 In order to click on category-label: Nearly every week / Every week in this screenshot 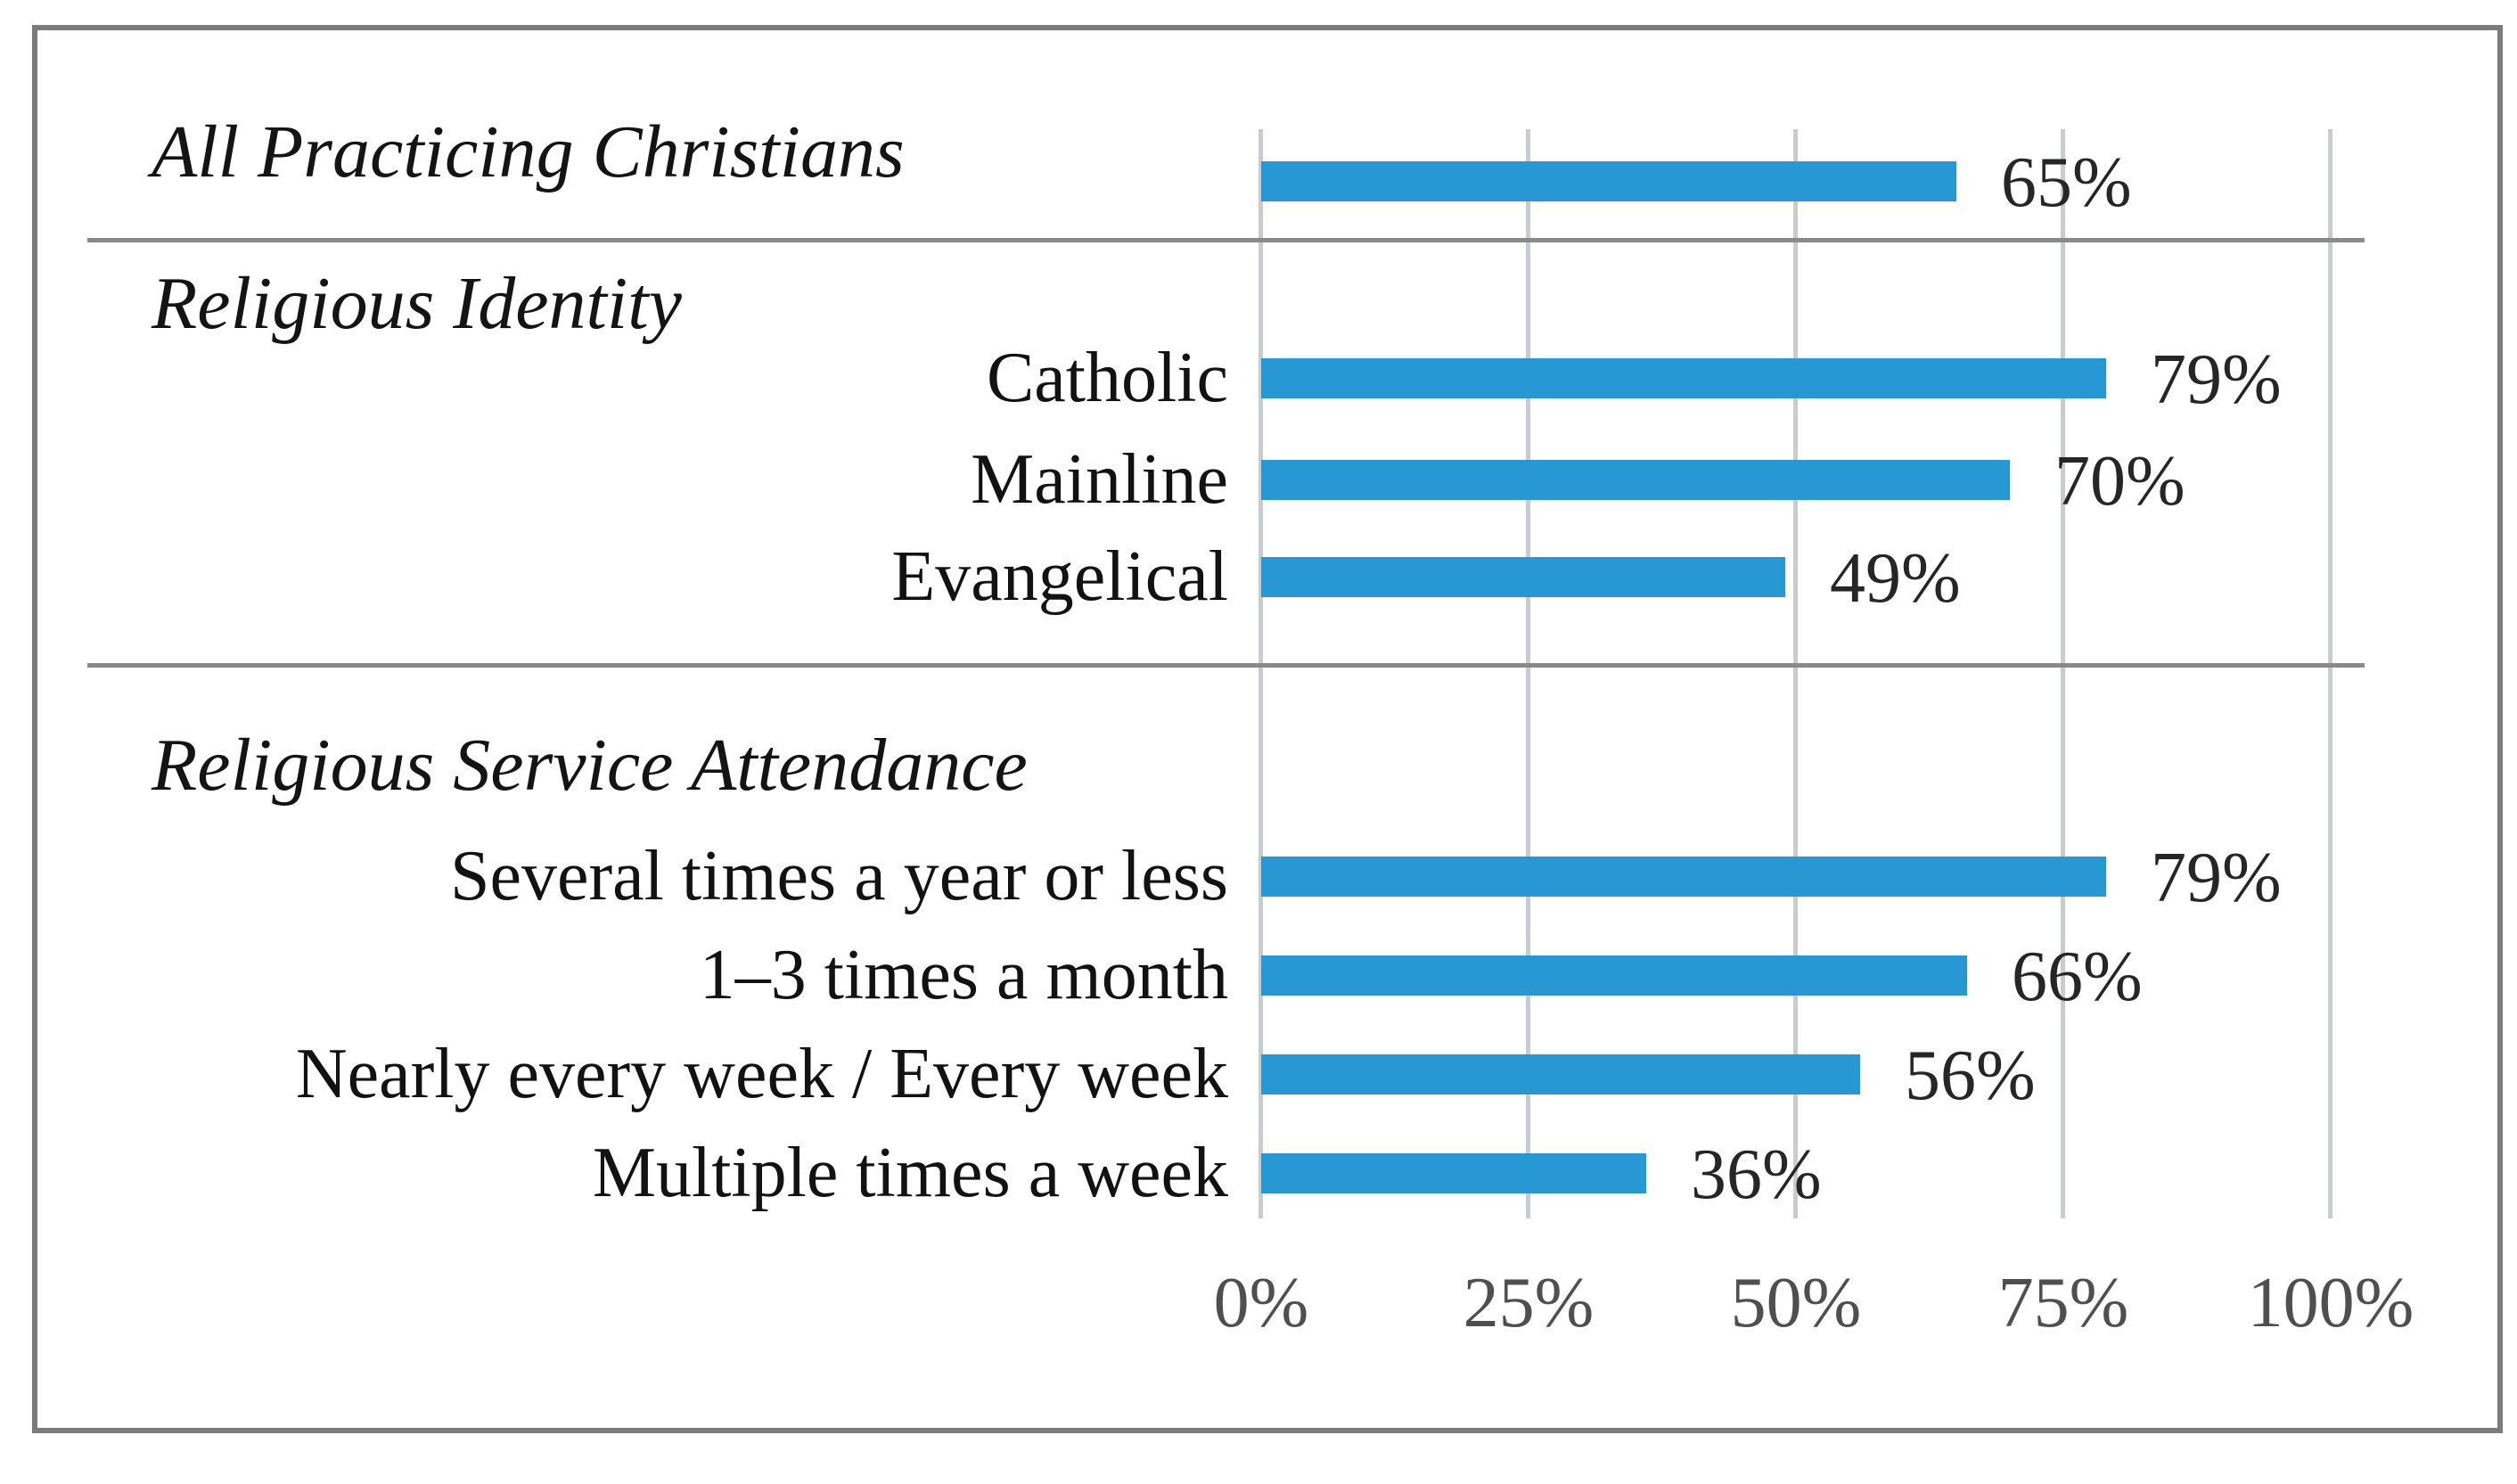, I will do `click(761, 1074)`.